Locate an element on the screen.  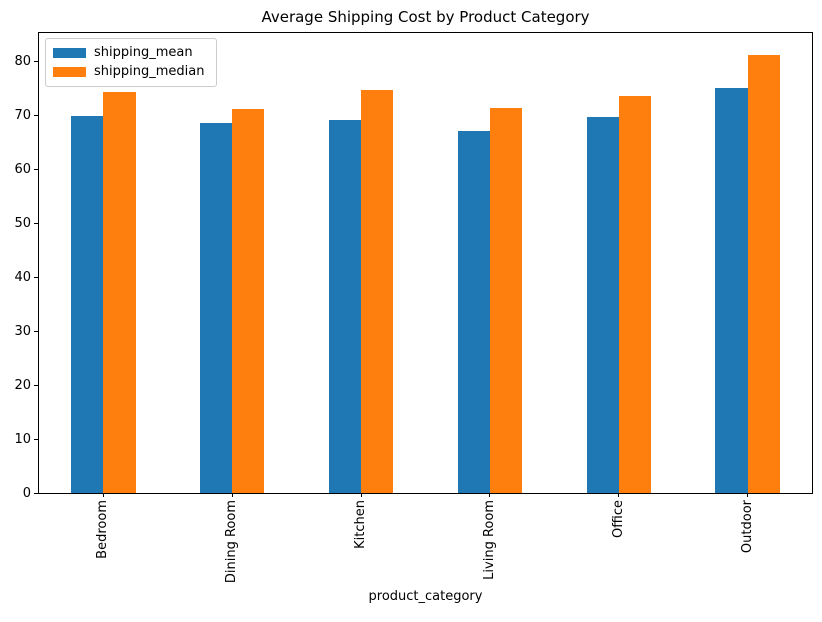
y-tick-label: 40 is located at coordinates (22, 277).